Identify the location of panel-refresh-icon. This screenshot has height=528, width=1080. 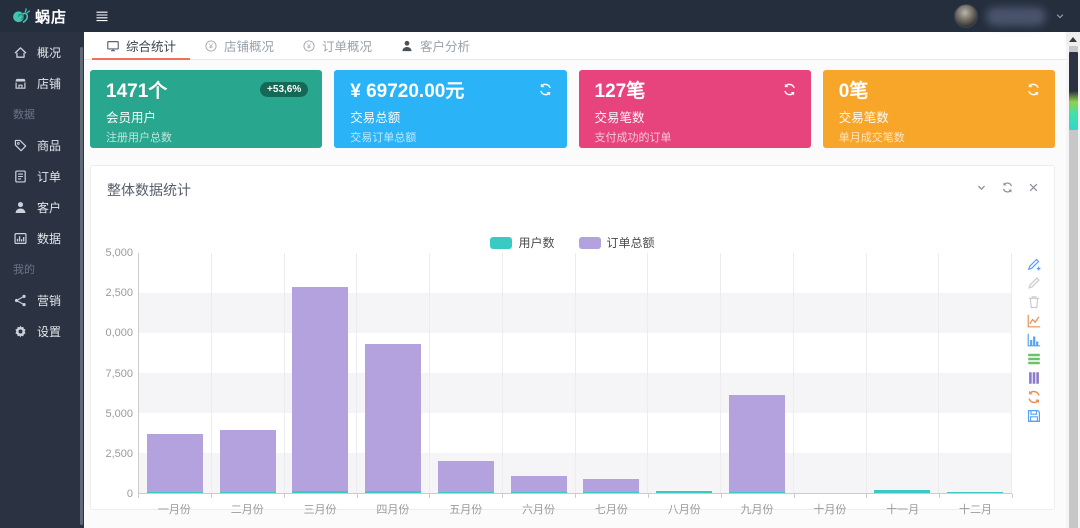
(1007, 187).